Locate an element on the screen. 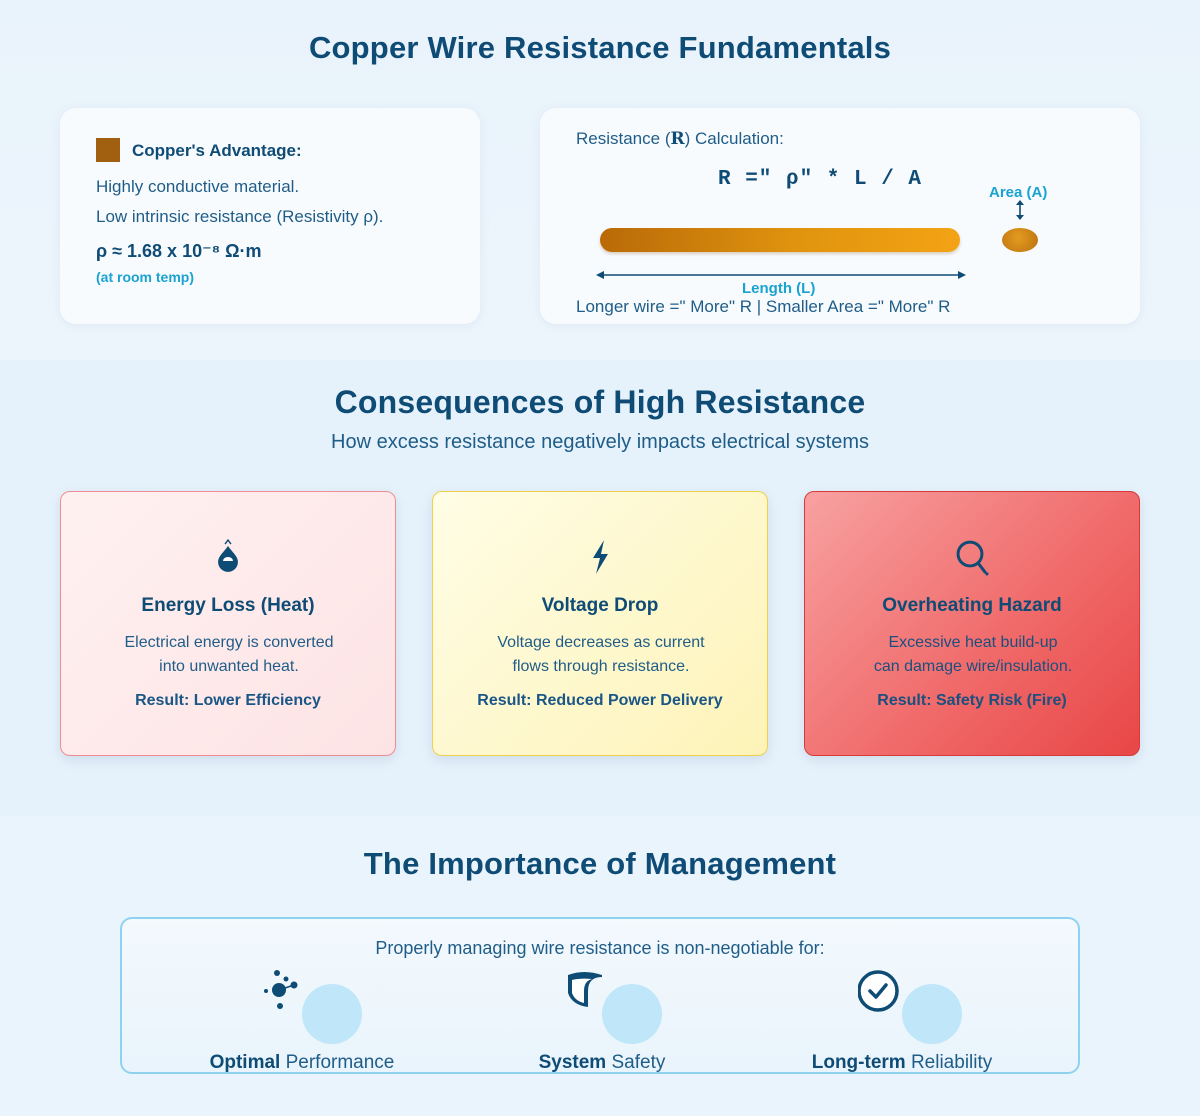 The image size is (1200, 1116). pillar-safety: System Safety is located at coordinates (602, 1021).